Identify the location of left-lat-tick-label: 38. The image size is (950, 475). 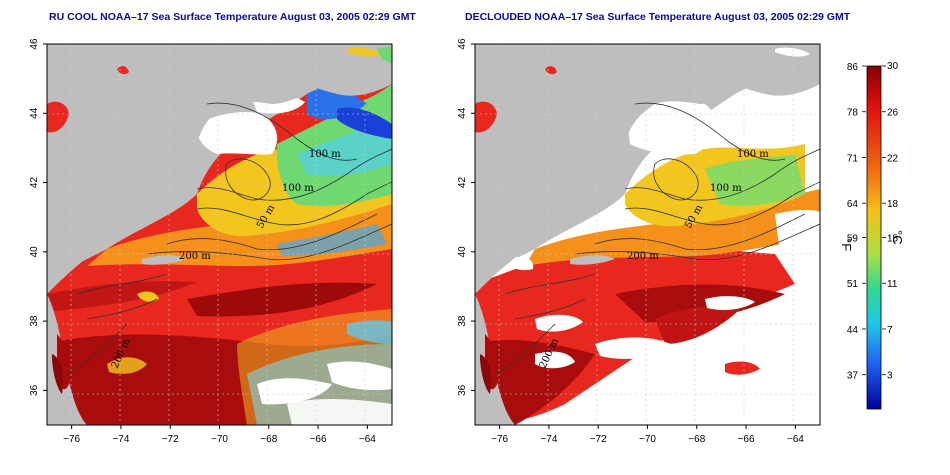
(34, 321).